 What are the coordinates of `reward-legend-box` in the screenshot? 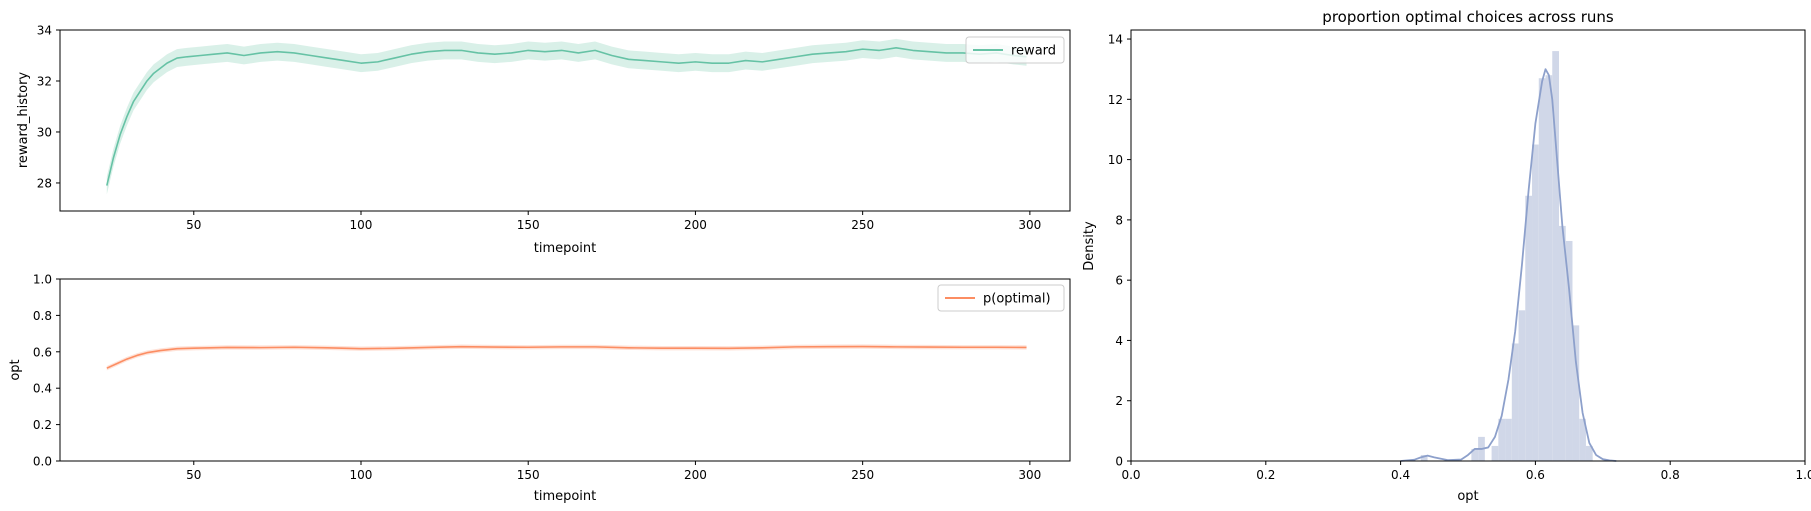 It's located at (1015, 50).